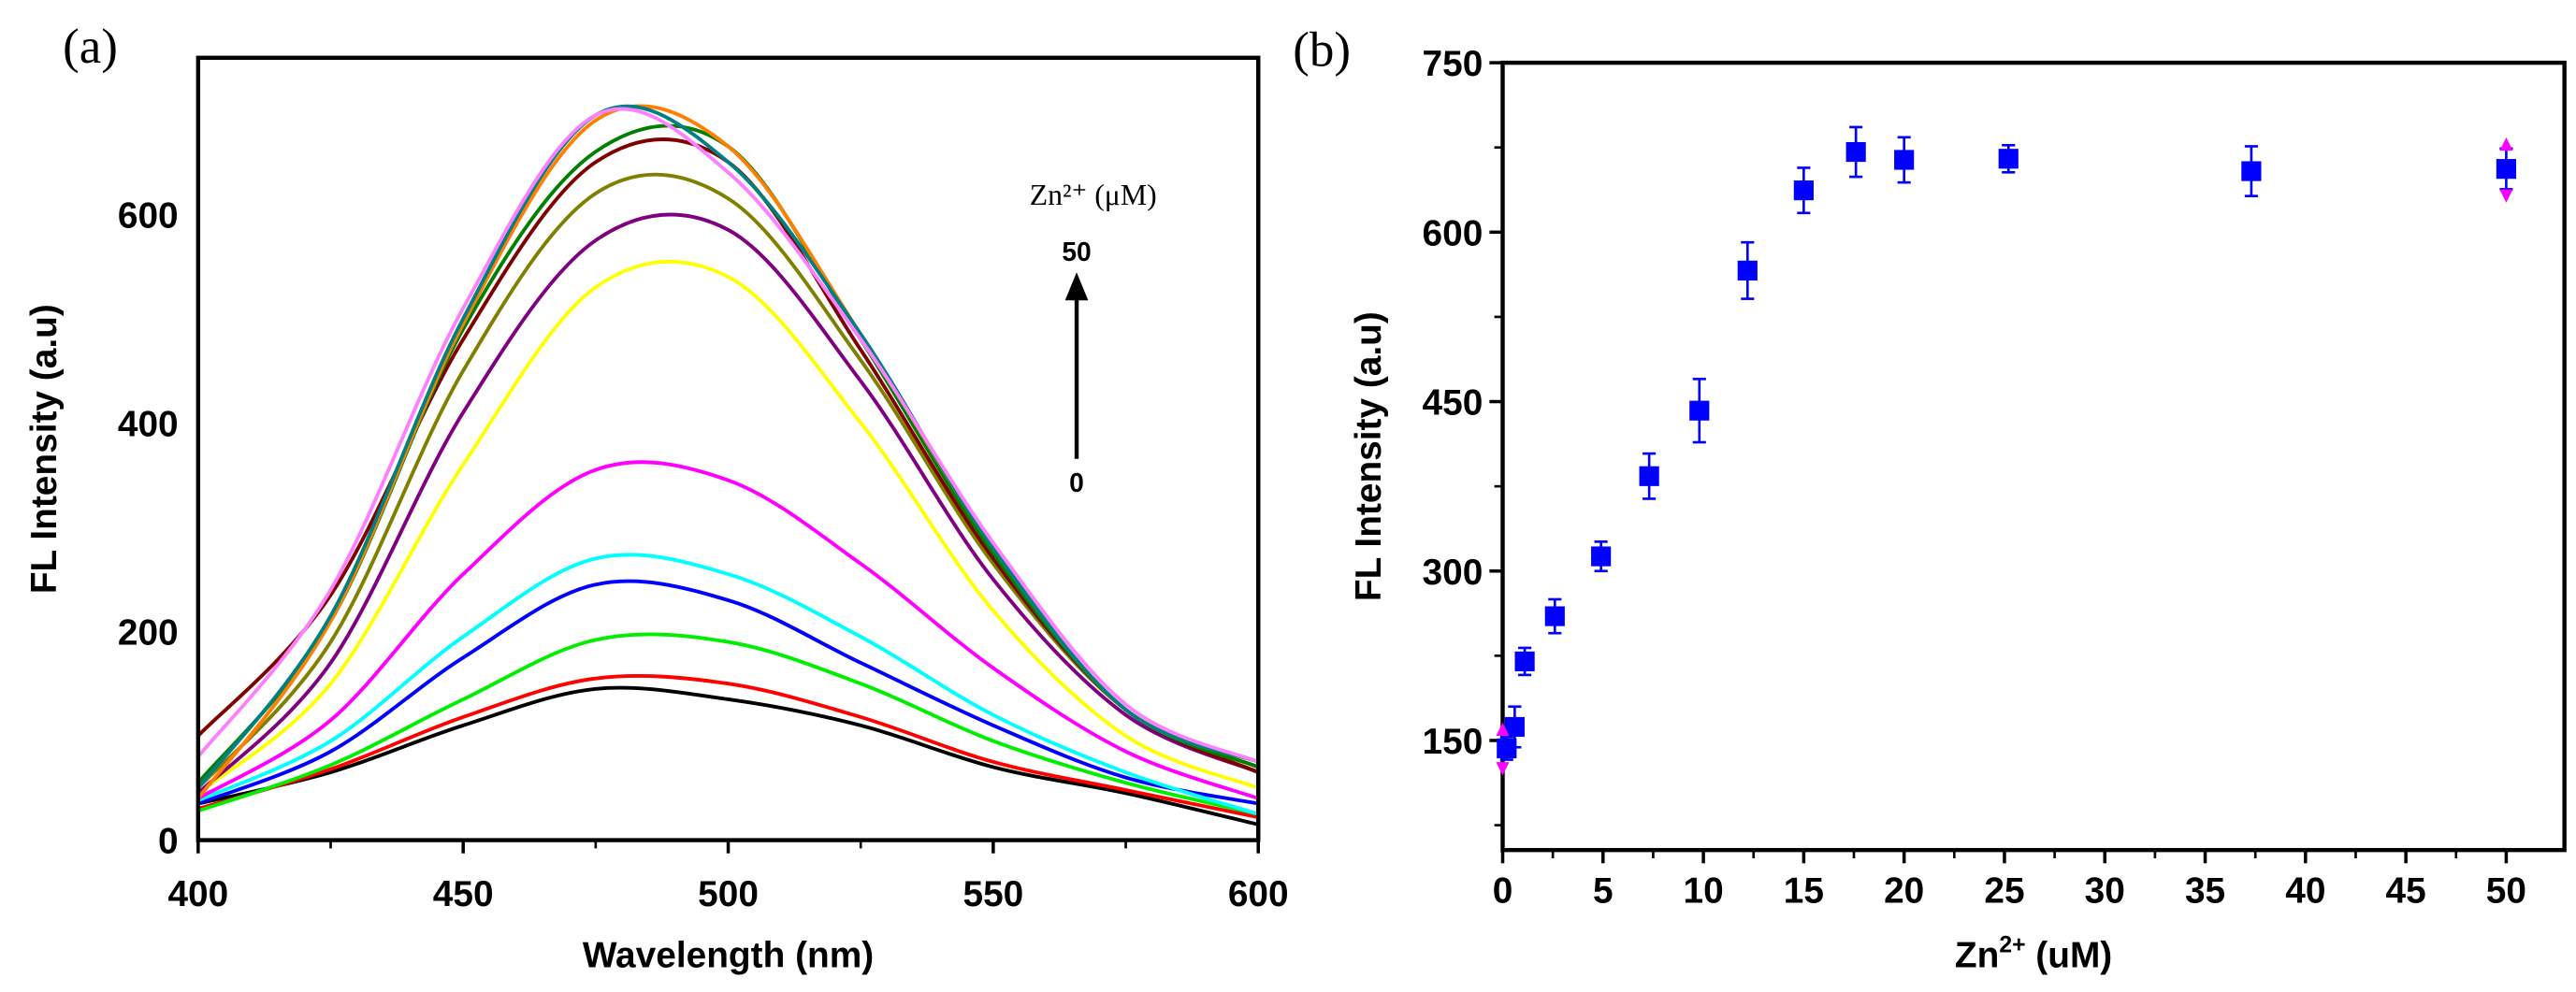  What do you see at coordinates (148, 424) in the screenshot?
I see `y-tick-label-a: 400` at bounding box center [148, 424].